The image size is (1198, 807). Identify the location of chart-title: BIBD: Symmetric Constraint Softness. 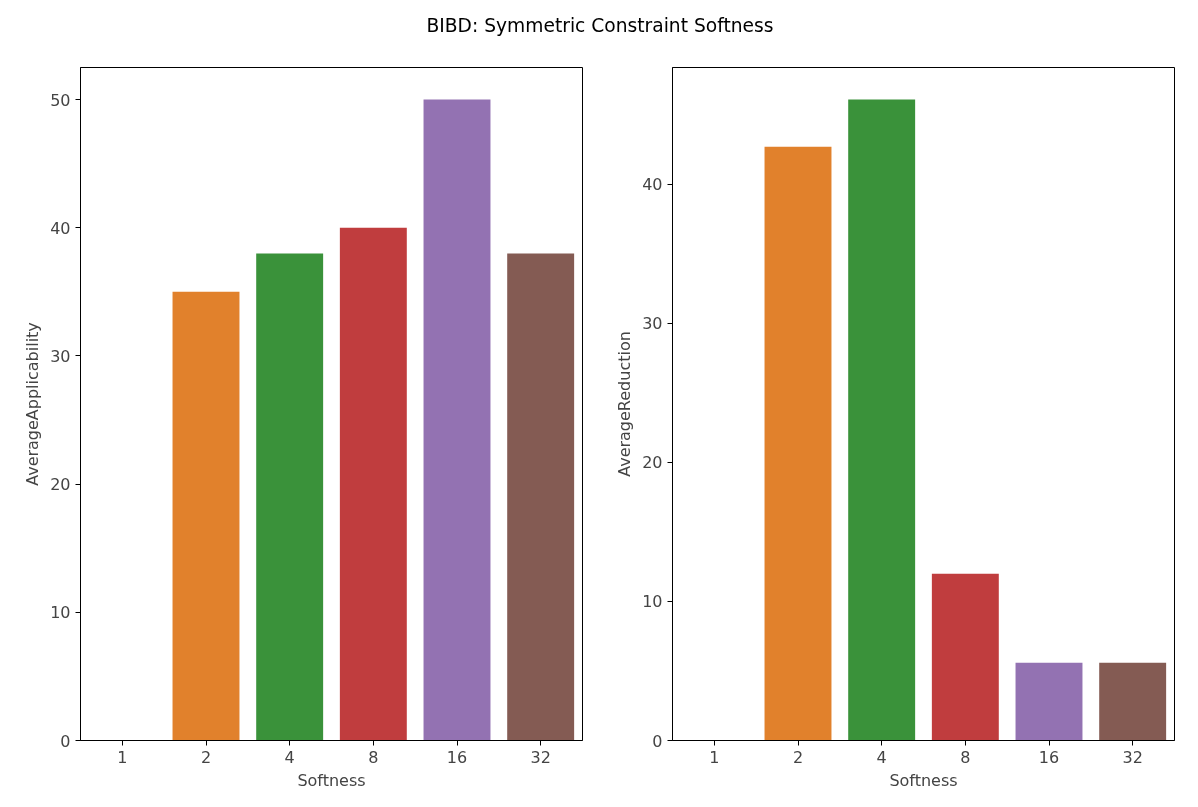
(600, 26).